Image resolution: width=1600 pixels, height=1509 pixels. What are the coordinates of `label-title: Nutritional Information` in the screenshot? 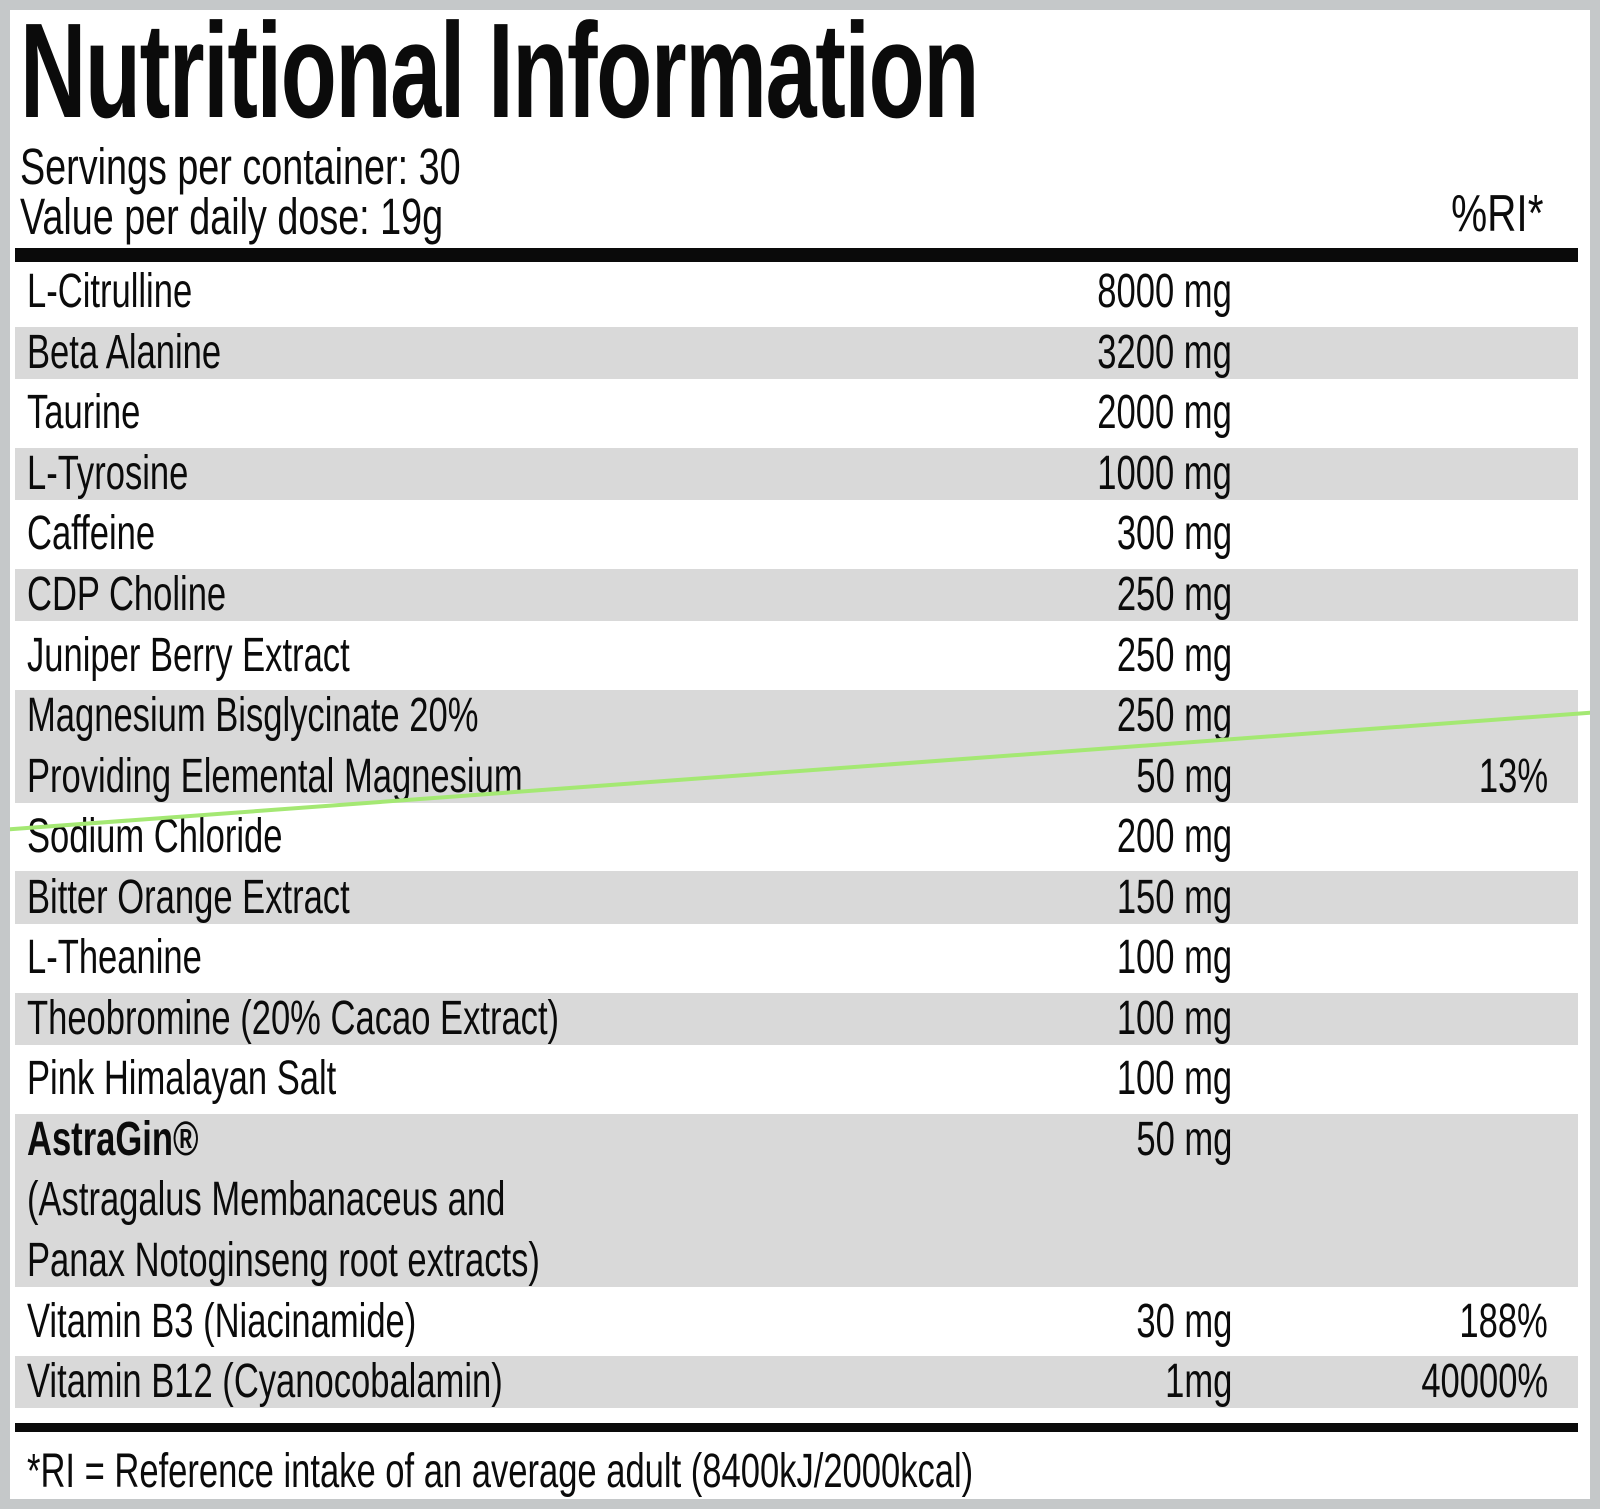 It's located at (724, 74).